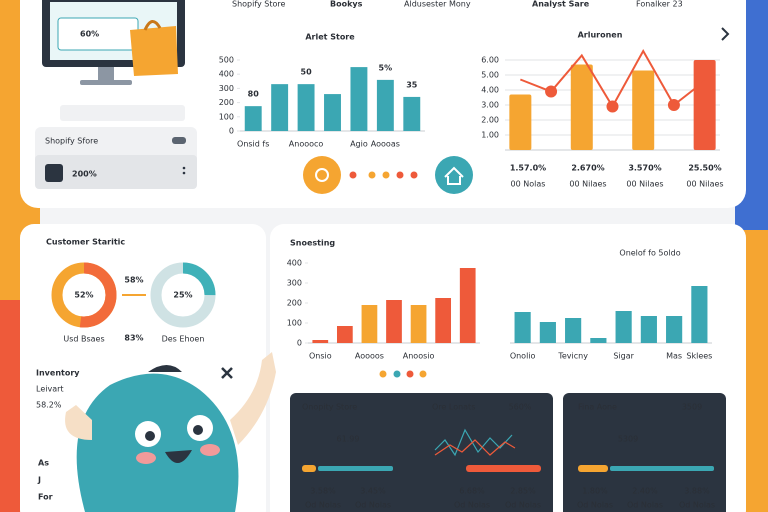 This screenshot has height=512, width=768. What do you see at coordinates (644, 452) in the screenshot?
I see `dark-card` at bounding box center [644, 452].